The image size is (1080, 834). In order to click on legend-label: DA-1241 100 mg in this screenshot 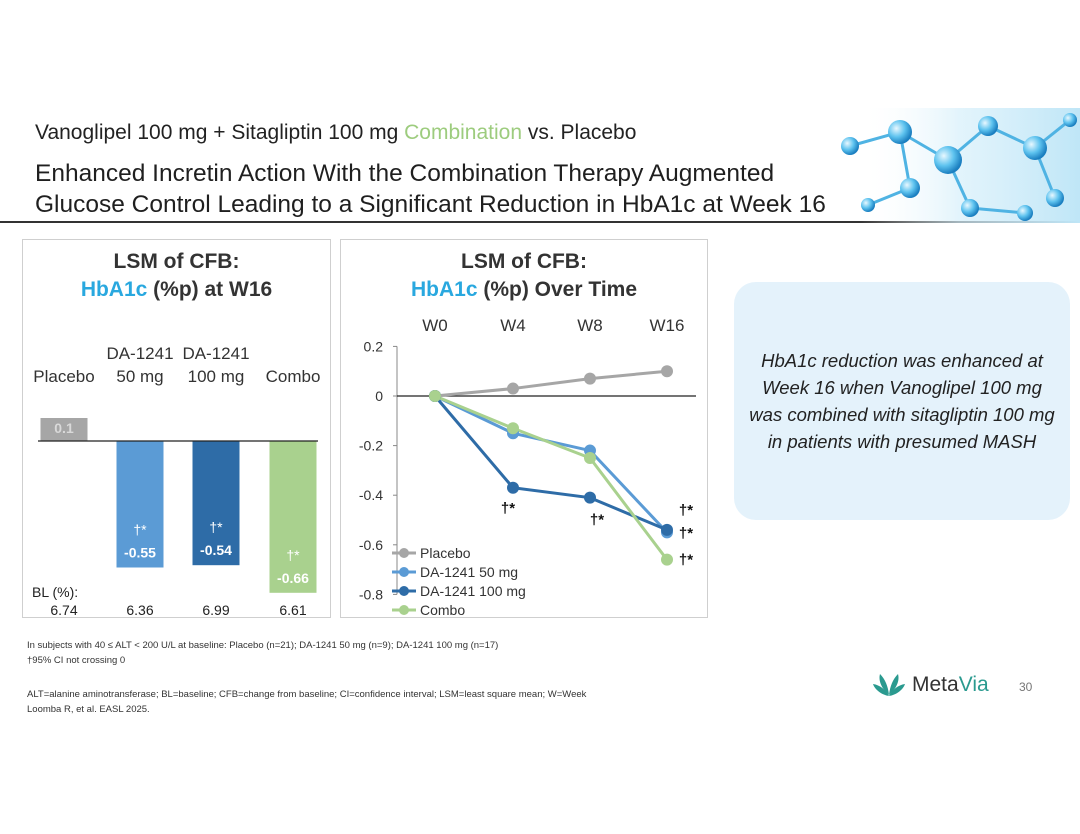, I will do `click(473, 591)`.